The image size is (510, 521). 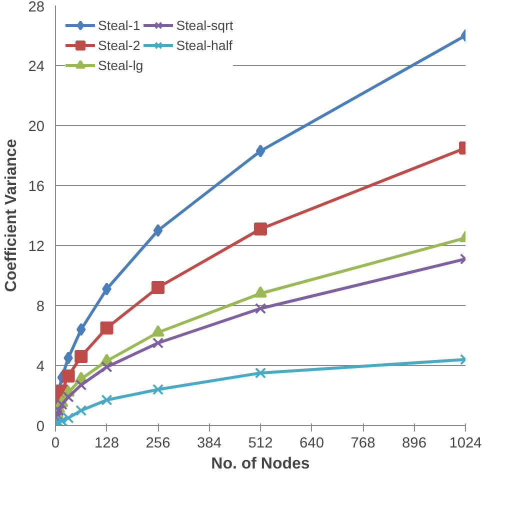 What do you see at coordinates (465, 444) in the screenshot?
I see `x-tick-label: 1024` at bounding box center [465, 444].